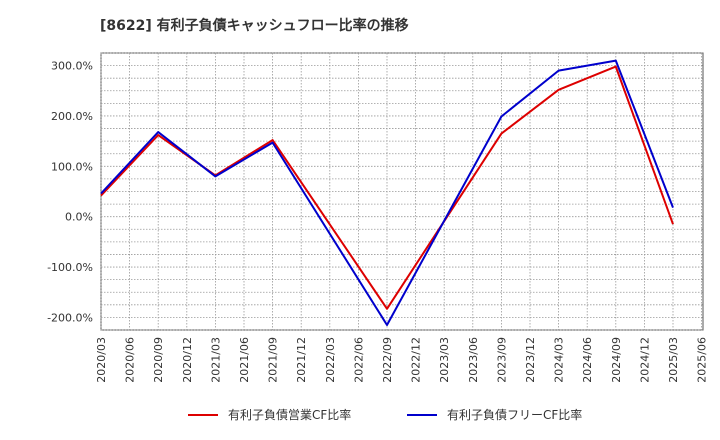  I want to click on y-tick-label: 200.0%, so click(72, 116).